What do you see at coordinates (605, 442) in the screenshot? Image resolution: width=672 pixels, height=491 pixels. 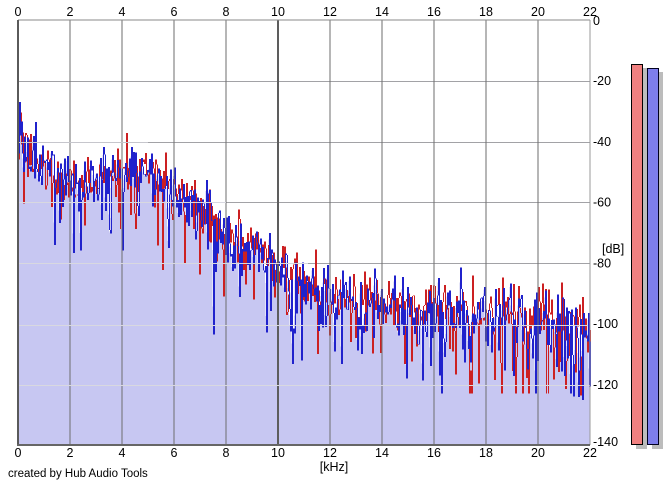 I see `svg-text: -140` at bounding box center [605, 442].